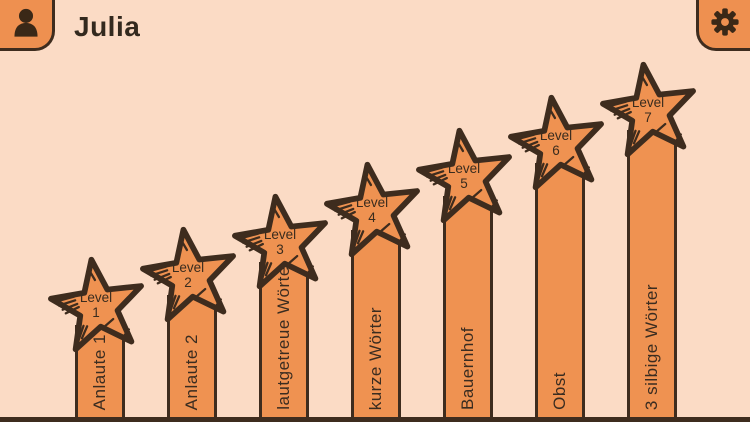  What do you see at coordinates (284, 341) in the screenshot?
I see `level-bar-3: lautgetreue Wörter` at bounding box center [284, 341].